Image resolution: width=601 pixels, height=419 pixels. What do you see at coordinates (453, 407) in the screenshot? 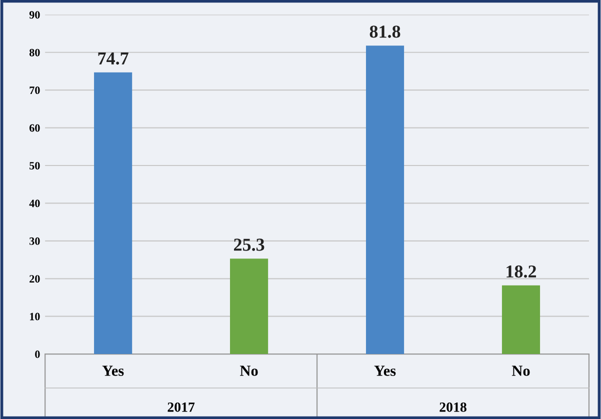
I see `text: 2018` at bounding box center [453, 407].